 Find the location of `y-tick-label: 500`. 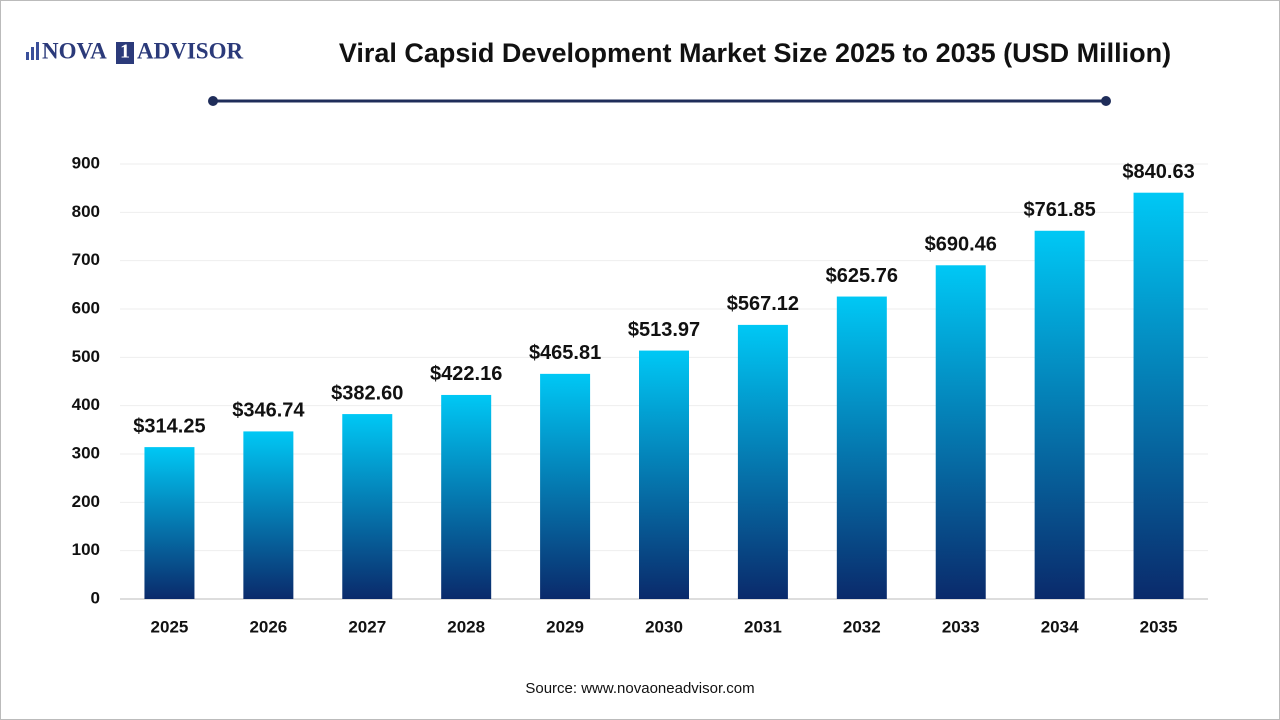

y-tick-label: 500 is located at coordinates (86, 356).